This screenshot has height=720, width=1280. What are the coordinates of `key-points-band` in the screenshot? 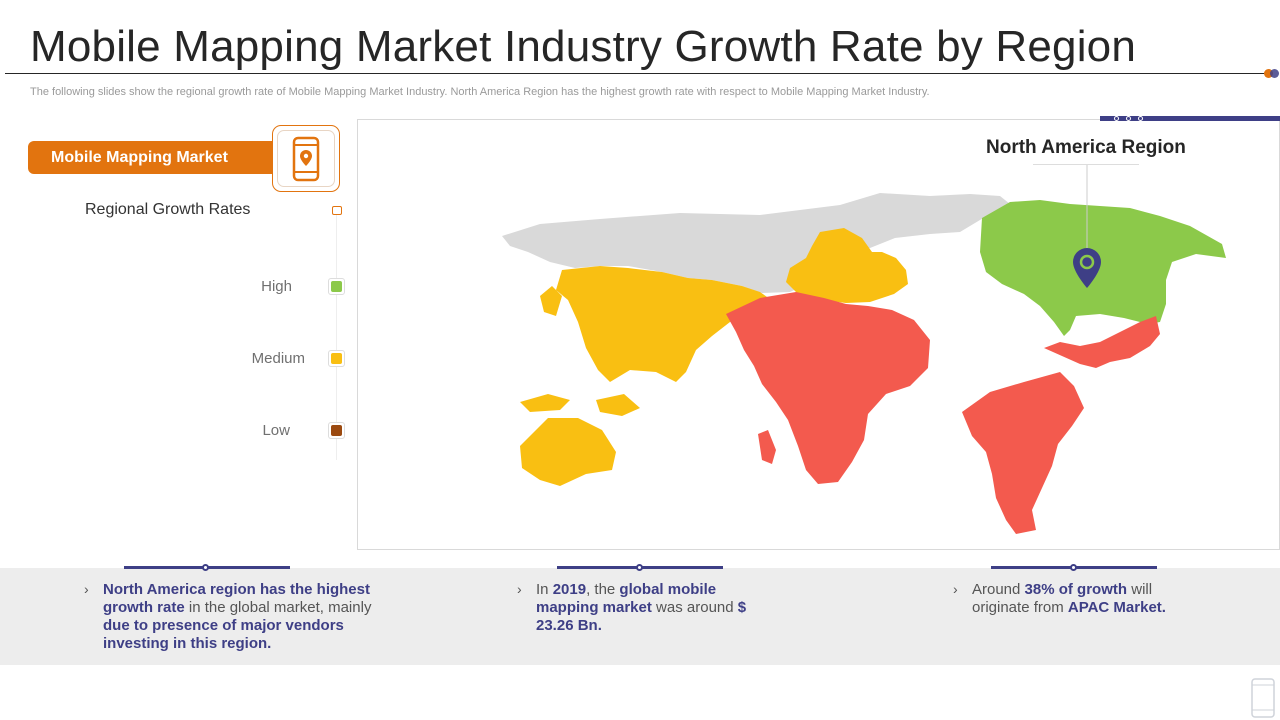 It's located at (640, 616).